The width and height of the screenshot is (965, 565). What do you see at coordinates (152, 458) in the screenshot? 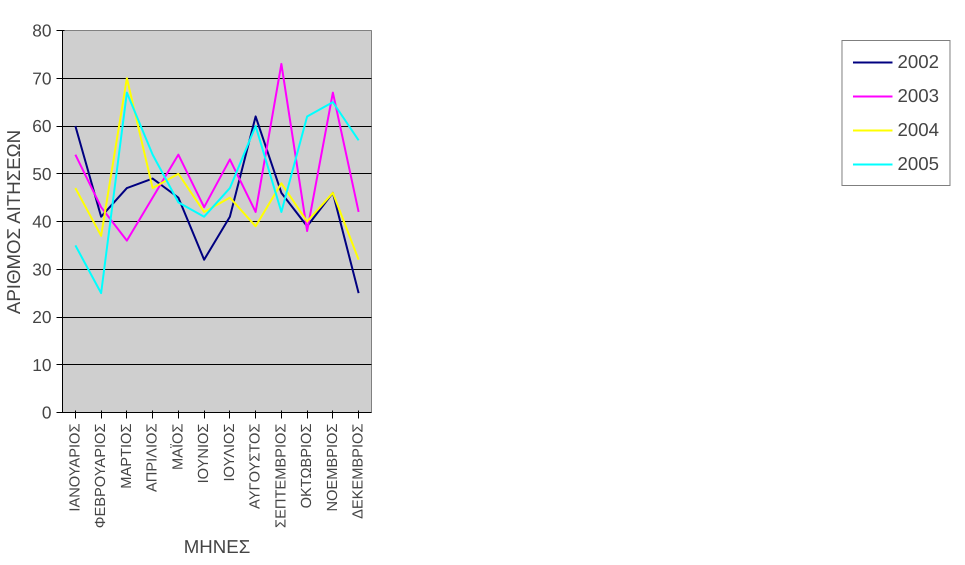
I see `x-tick-label: ΑΠΡΙΛΙΟΣ` at bounding box center [152, 458].